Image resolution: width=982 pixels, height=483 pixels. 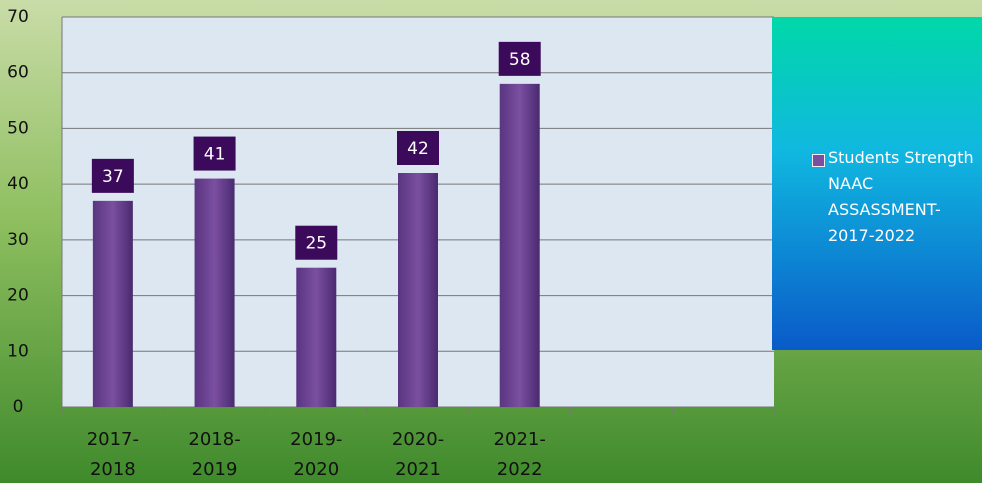 What do you see at coordinates (214, 454) in the screenshot?
I see `x-tick-label: 2018-2019` at bounding box center [214, 454].